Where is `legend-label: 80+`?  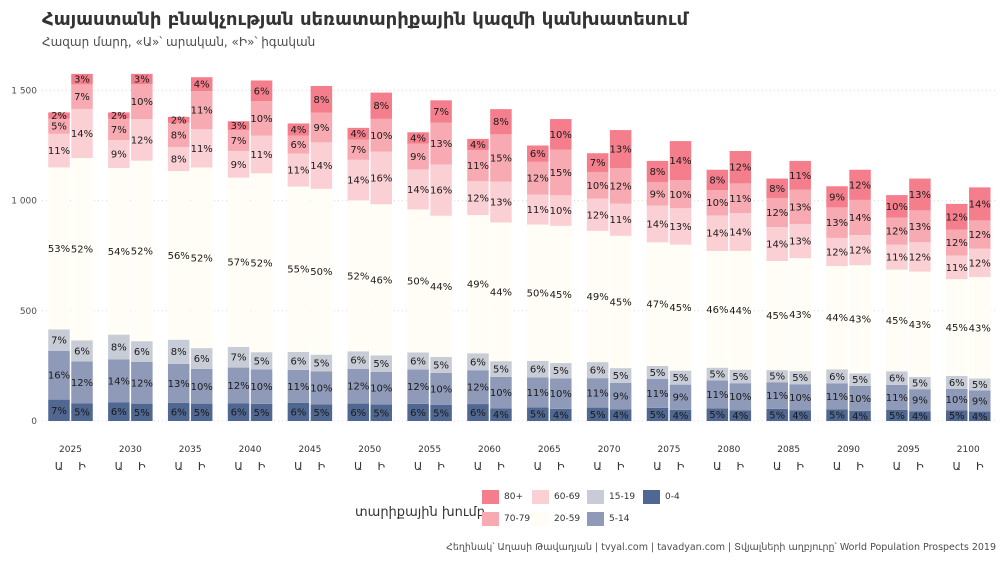
legend-label: 80+ is located at coordinates (513, 497).